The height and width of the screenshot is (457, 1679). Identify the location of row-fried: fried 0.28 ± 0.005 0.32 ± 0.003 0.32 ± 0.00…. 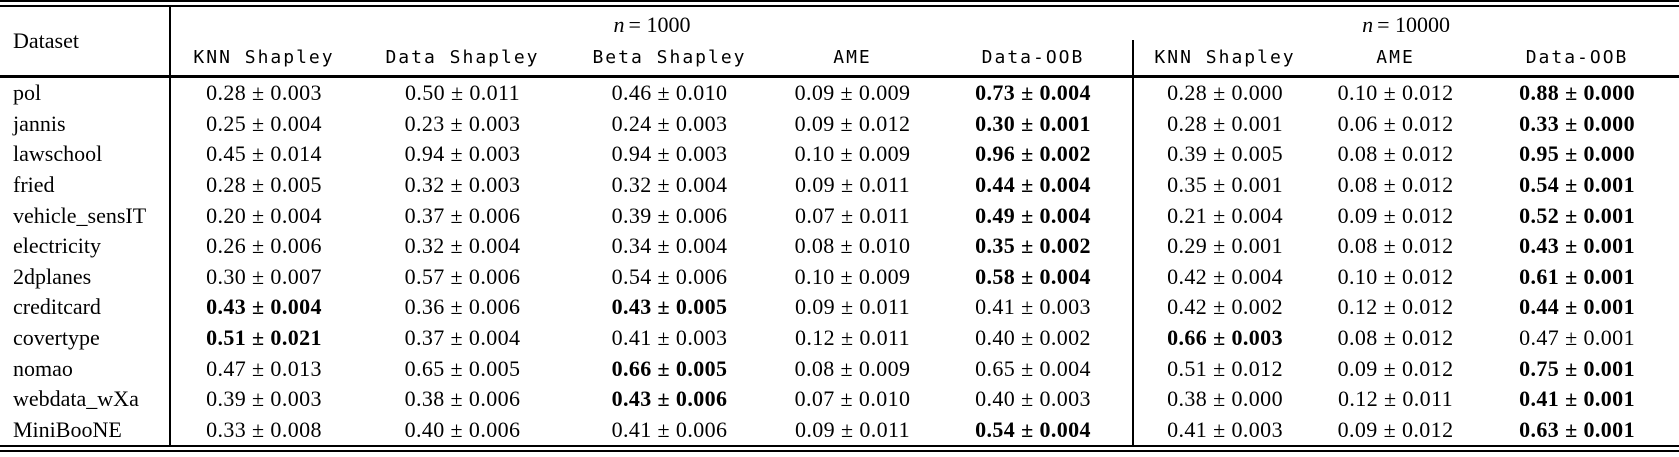
(839, 185).